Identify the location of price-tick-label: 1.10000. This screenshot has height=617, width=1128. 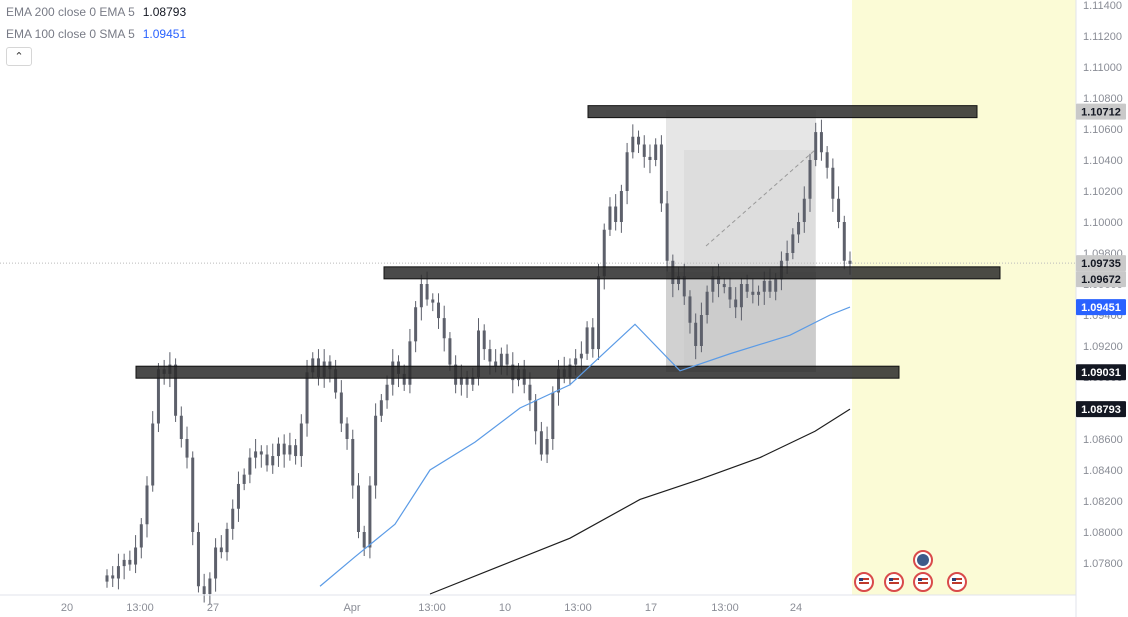
(1103, 223).